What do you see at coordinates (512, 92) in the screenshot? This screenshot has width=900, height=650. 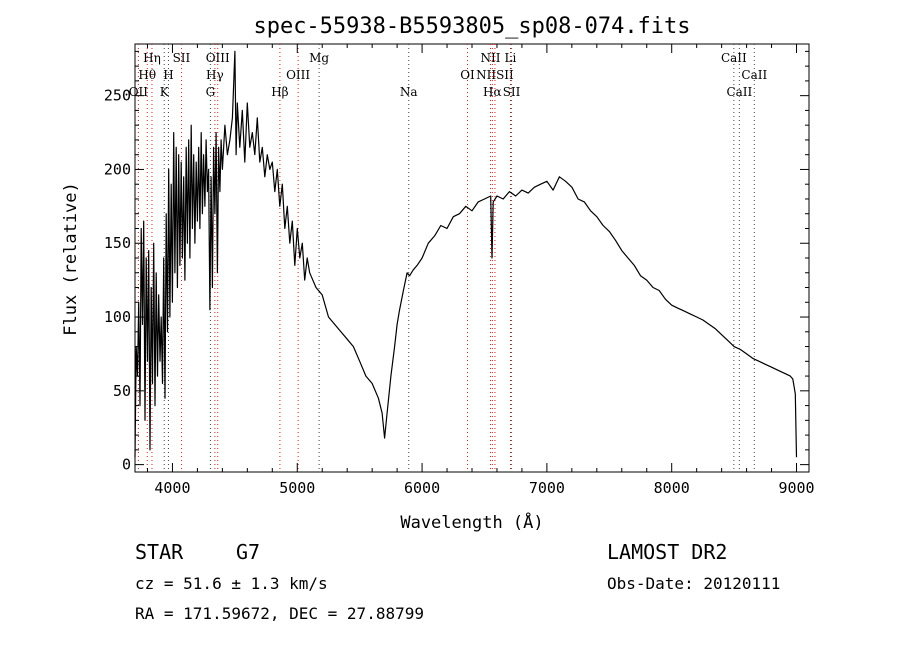 I see `emission-label-12: SII` at bounding box center [512, 92].